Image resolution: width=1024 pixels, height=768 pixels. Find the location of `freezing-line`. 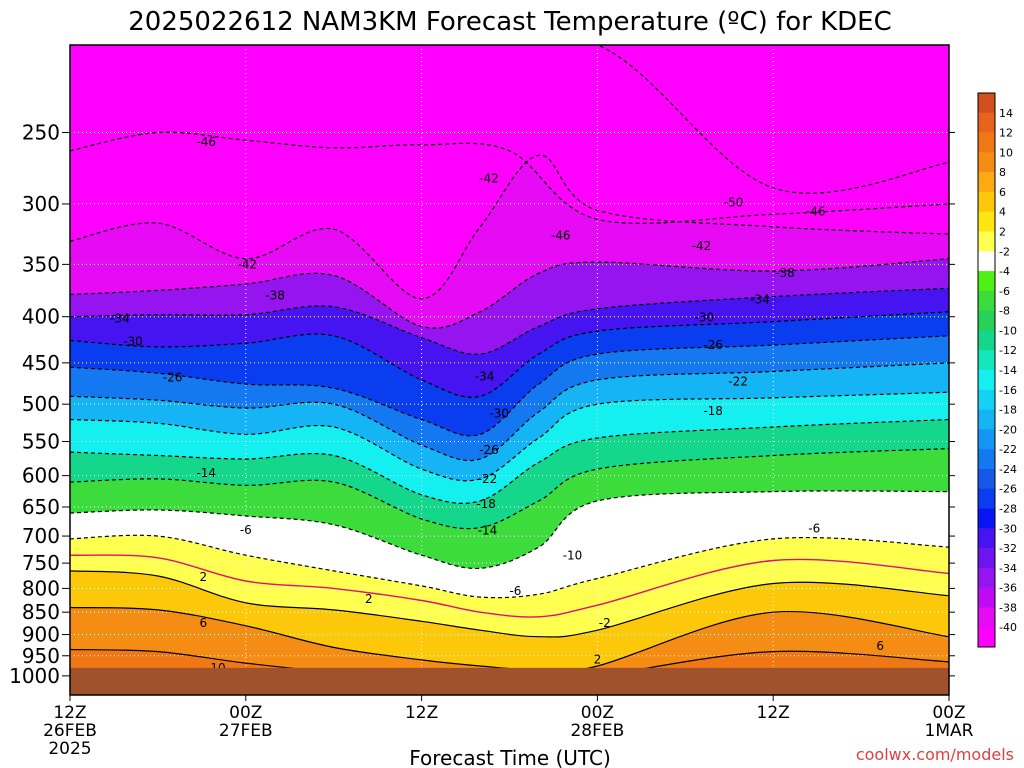

freezing-line is located at coordinates (509, 586).